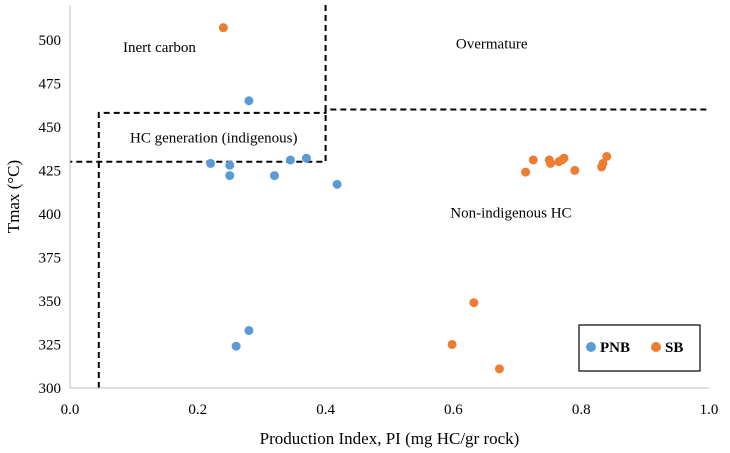 The height and width of the screenshot is (453, 730). Describe the element at coordinates (213, 139) in the screenshot. I see `region-label: HC generation (indigenous)` at that location.